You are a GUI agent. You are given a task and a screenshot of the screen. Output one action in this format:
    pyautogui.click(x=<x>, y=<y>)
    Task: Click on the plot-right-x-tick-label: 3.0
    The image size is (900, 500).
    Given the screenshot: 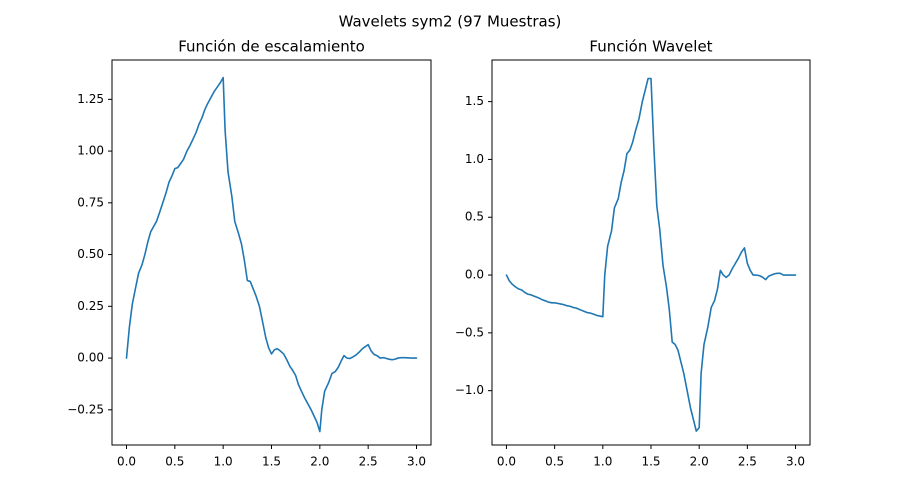 What is the action you would take?
    pyautogui.click(x=795, y=462)
    